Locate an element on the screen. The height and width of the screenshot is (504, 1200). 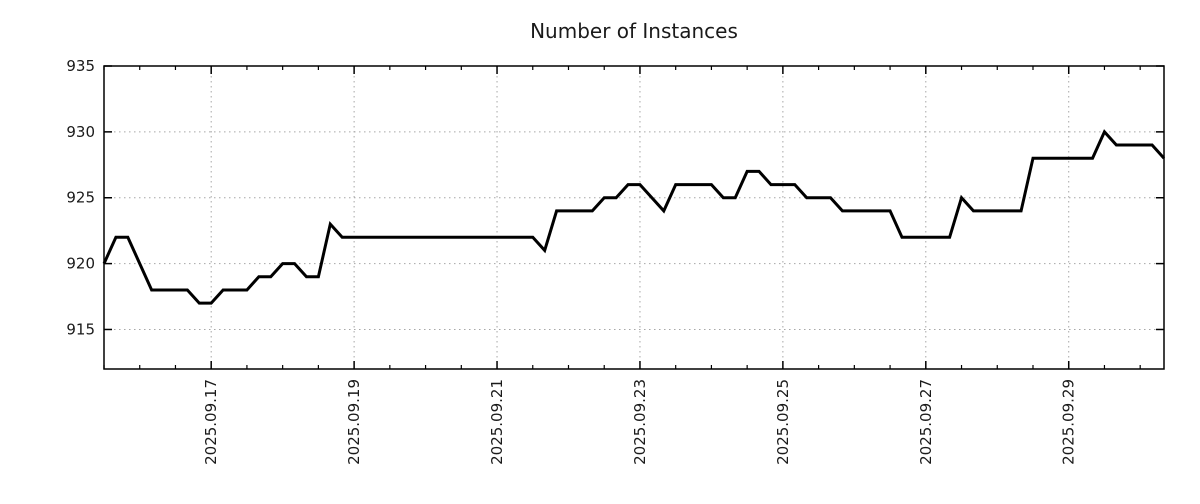
x-tick-label: 2025.09.17 is located at coordinates (211, 422).